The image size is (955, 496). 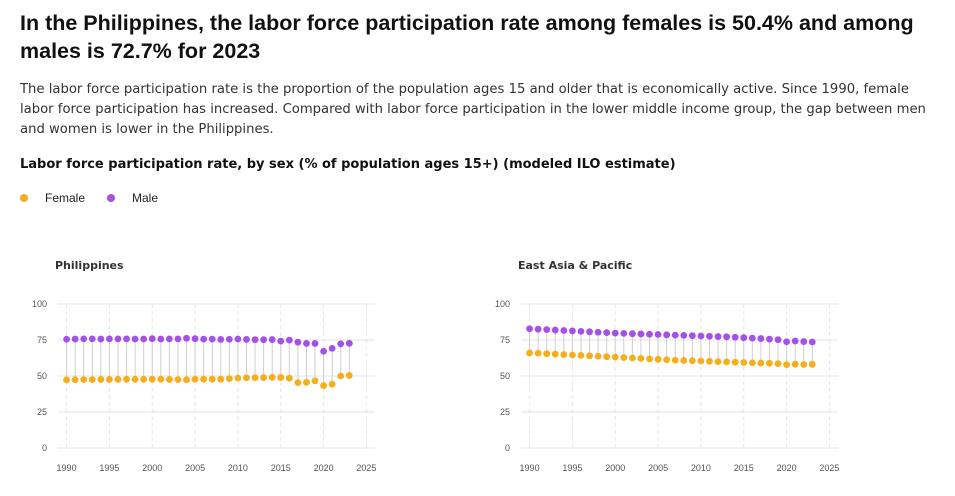 I want to click on legend-item-male: Male, so click(x=132, y=198).